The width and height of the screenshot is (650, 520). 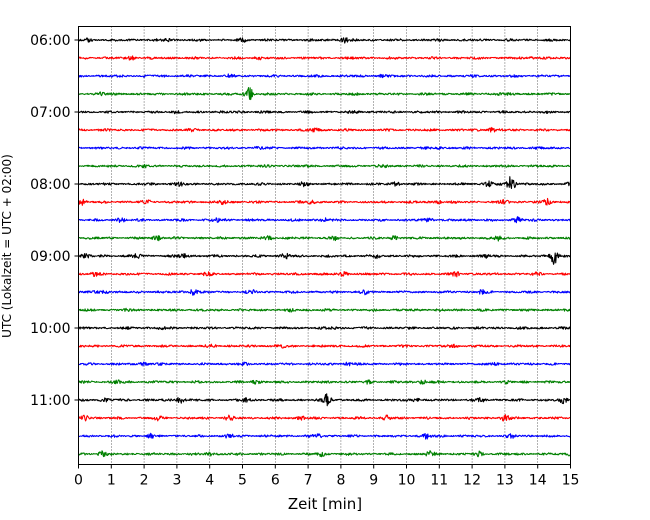 What do you see at coordinates (50, 329) in the screenshot?
I see `y-tick-label: 10:00` at bounding box center [50, 329].